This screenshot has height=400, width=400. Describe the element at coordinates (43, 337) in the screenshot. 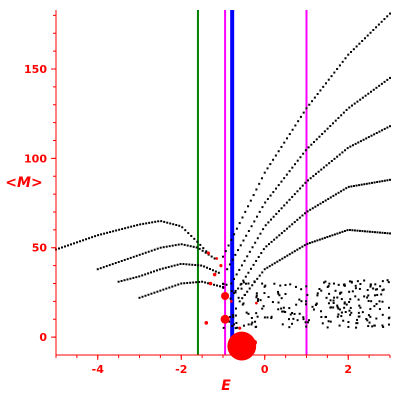

I see `y-tick-label: 0` at that location.